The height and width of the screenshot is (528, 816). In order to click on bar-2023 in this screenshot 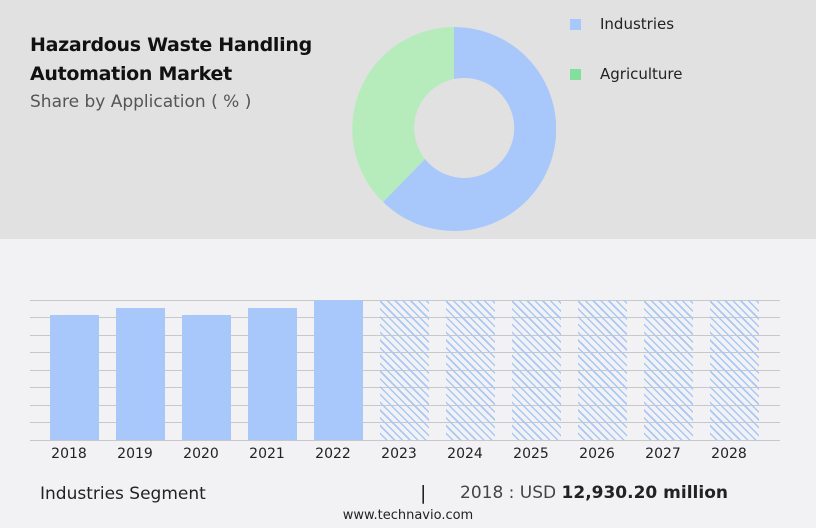, I will do `click(404, 370)`.